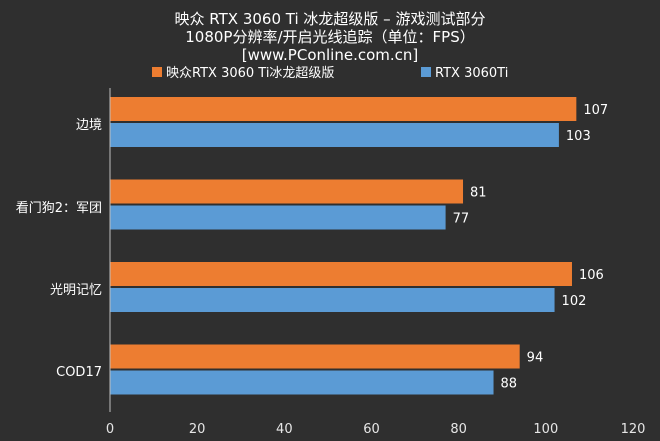 The height and width of the screenshot is (441, 660). Describe the element at coordinates (509, 384) in the screenshot. I see `bar-value-label: 88` at that location.